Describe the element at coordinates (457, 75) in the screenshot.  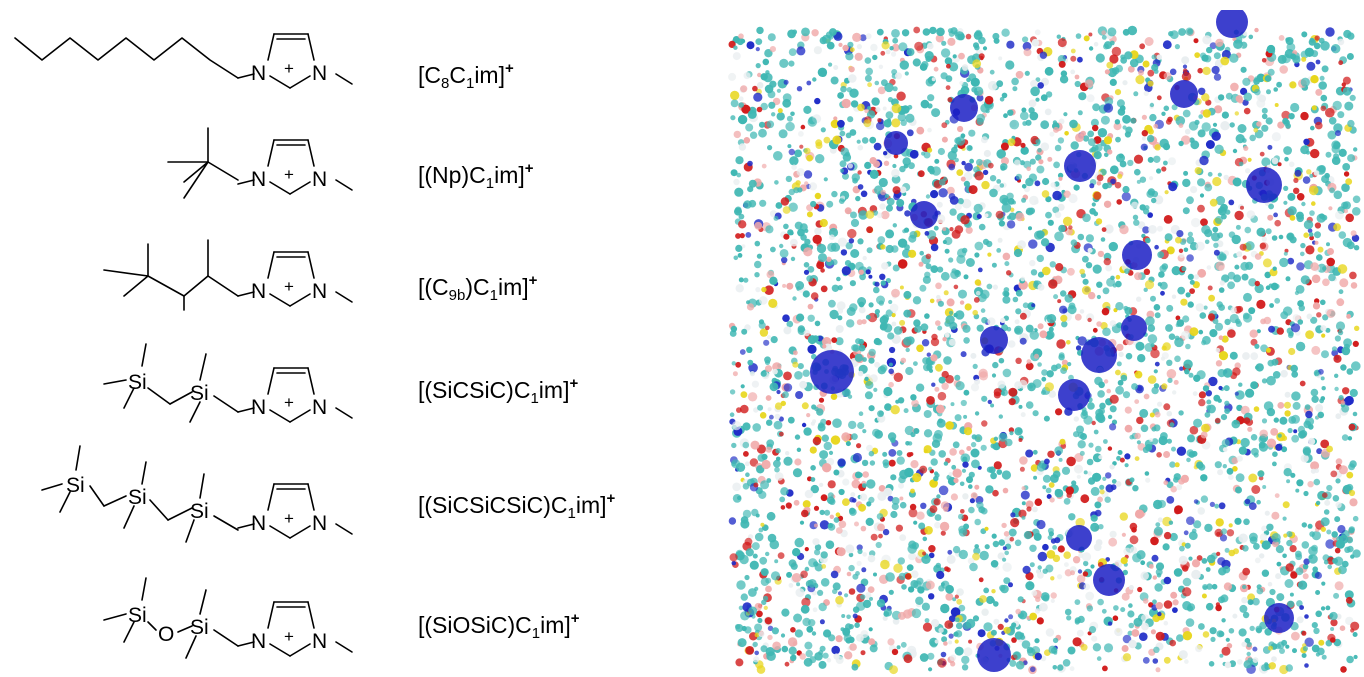
I see `label-text: C` at that location.